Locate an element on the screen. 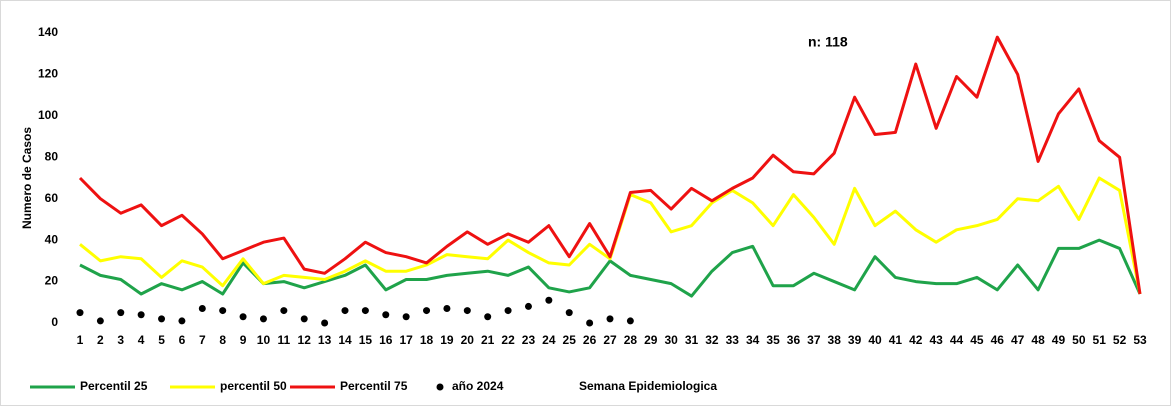 This screenshot has height=406, width=1171. x-tick-label: 11 is located at coordinates (284, 340).